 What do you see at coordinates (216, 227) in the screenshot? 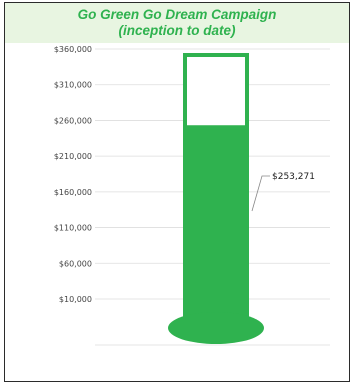
I see `thermometer-fill` at bounding box center [216, 227].